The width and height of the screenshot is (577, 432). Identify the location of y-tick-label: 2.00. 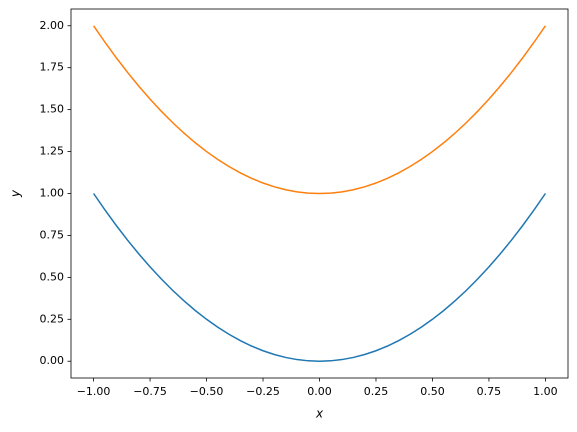
(52, 25).